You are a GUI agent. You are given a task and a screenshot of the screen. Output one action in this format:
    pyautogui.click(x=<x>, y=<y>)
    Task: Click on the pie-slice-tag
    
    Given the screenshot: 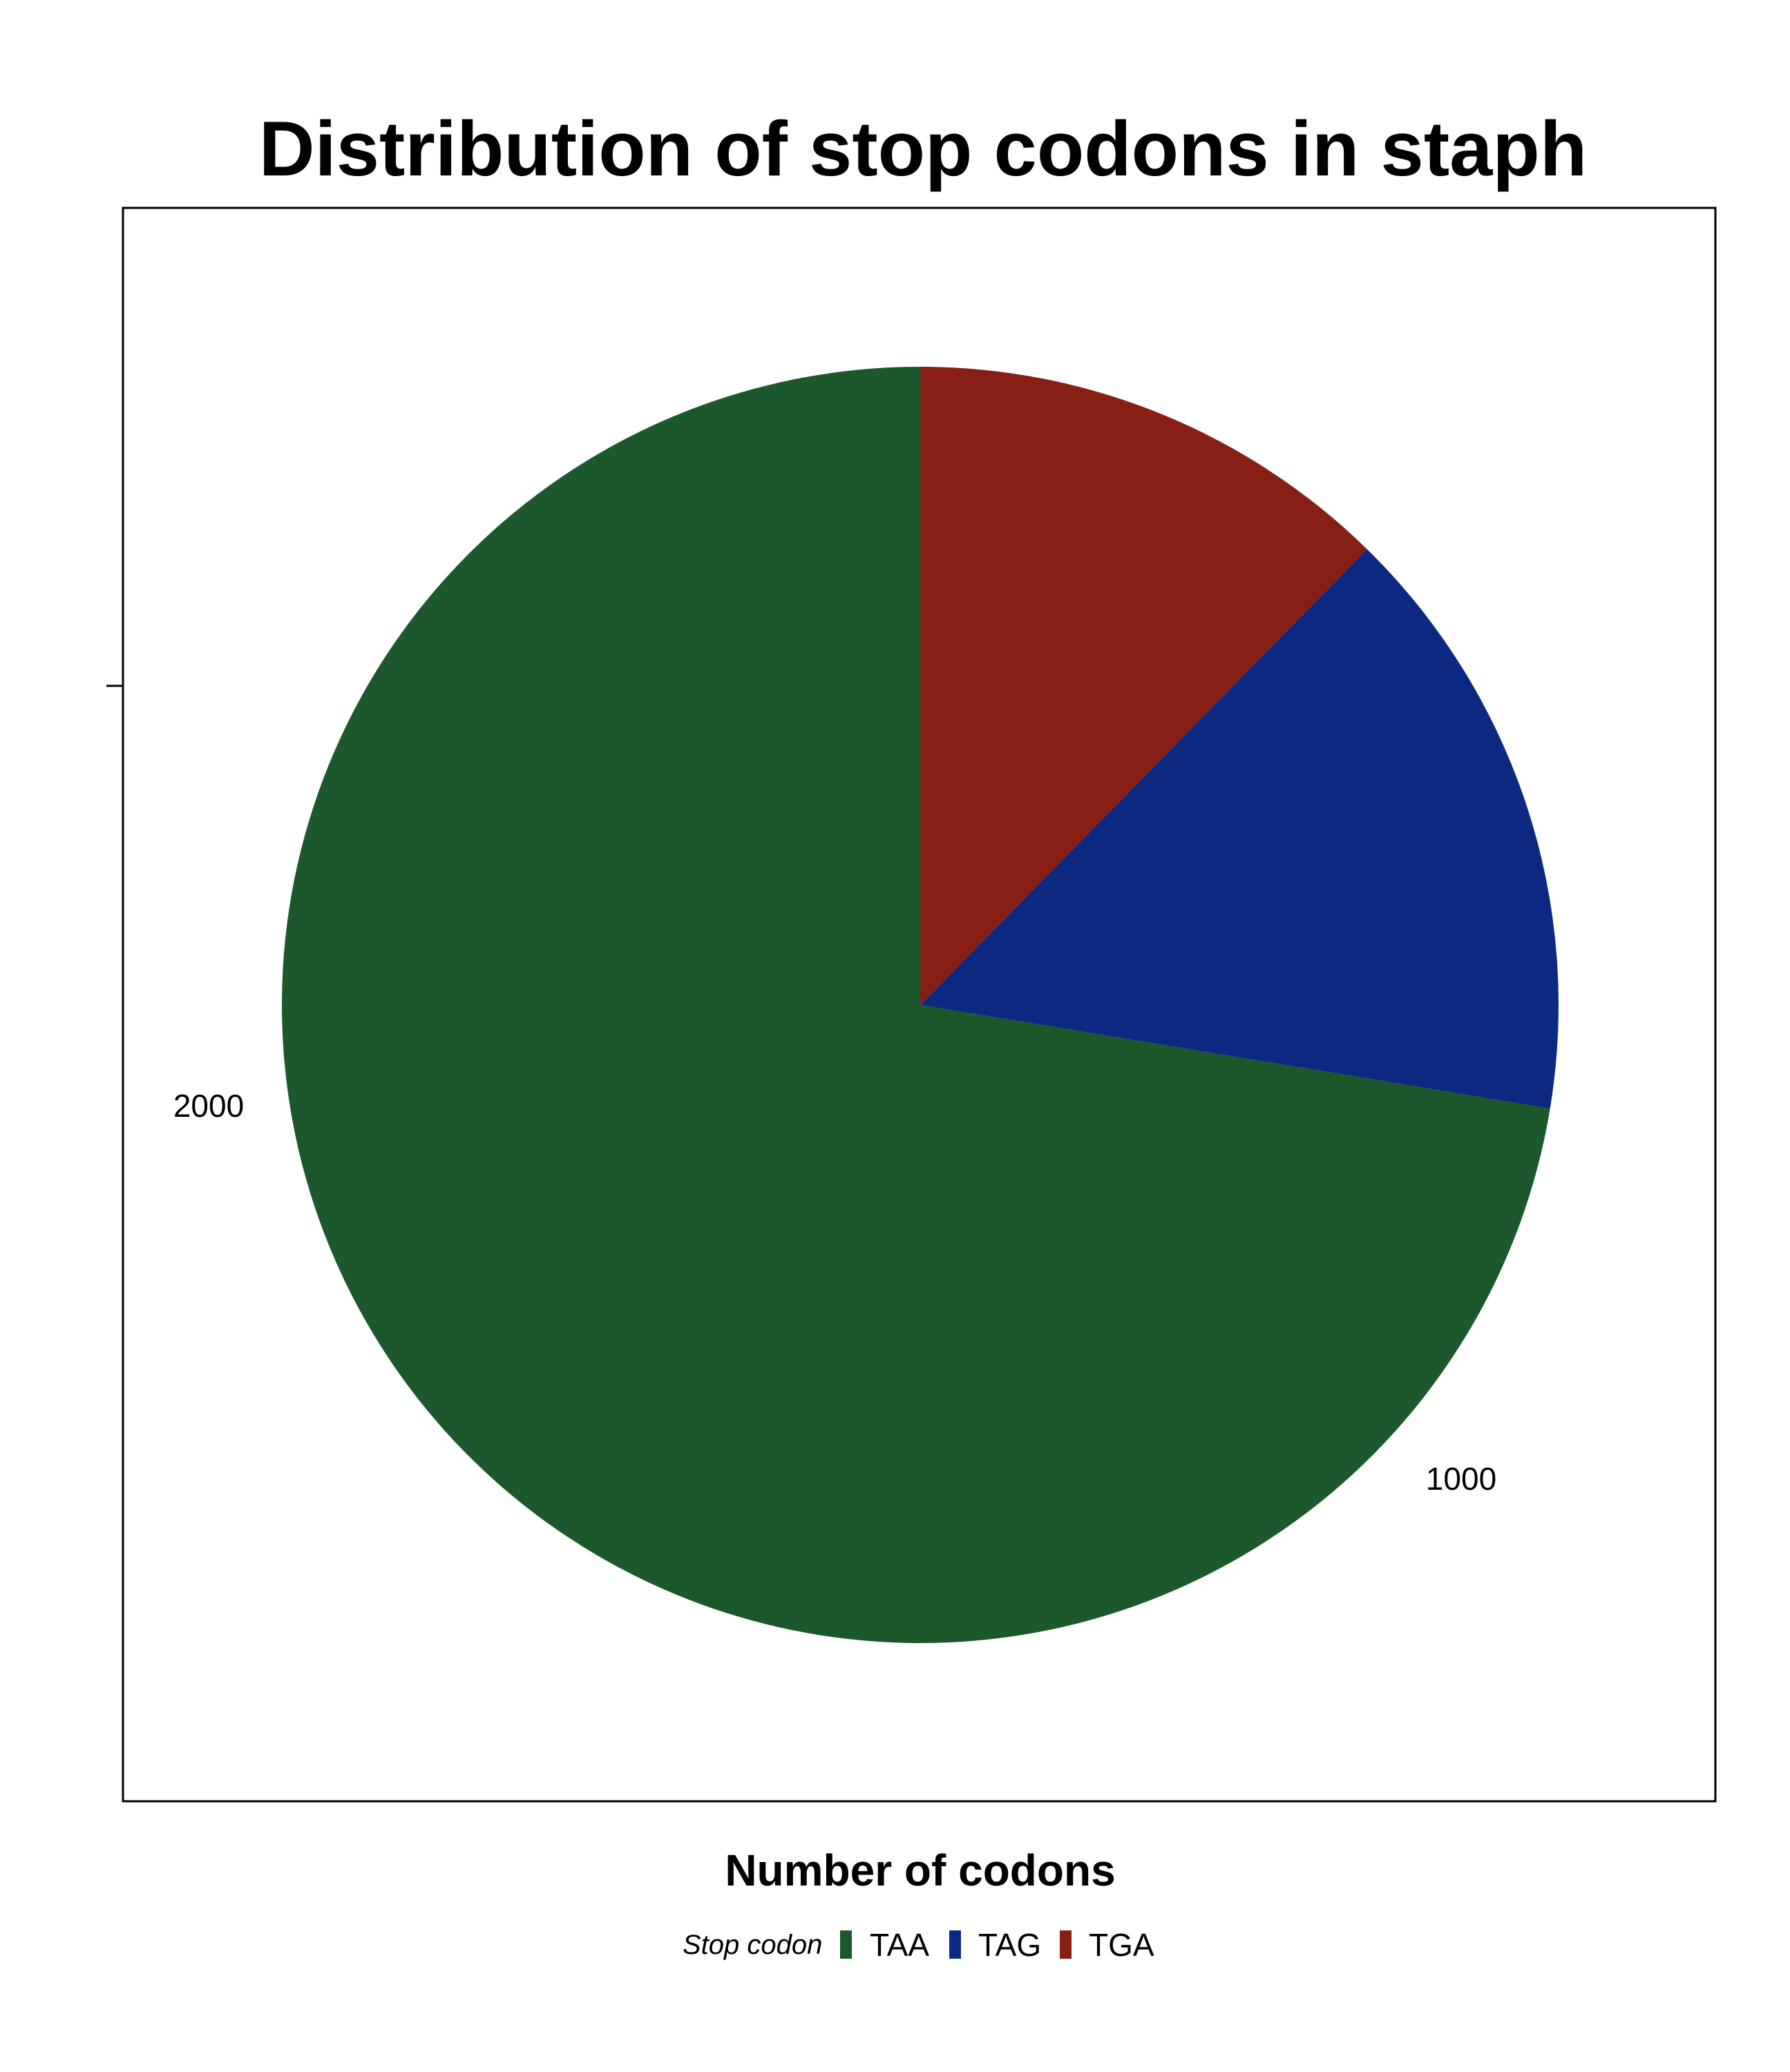 What is the action you would take?
    pyautogui.click(x=1239, y=829)
    